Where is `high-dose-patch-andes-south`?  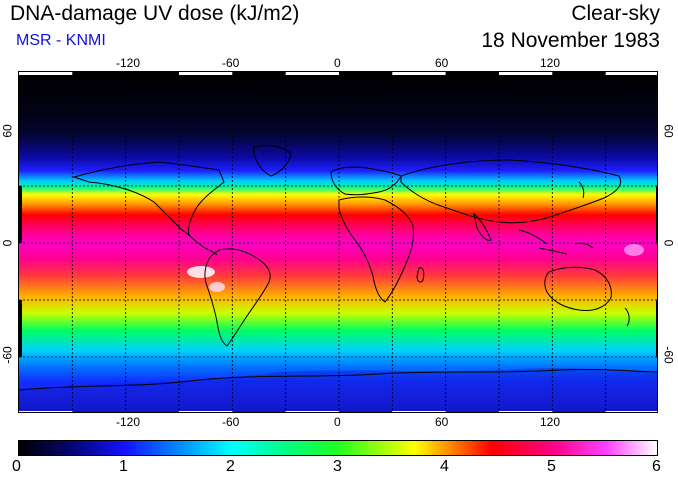 high-dose-patch-andes-south is located at coordinates (217, 287).